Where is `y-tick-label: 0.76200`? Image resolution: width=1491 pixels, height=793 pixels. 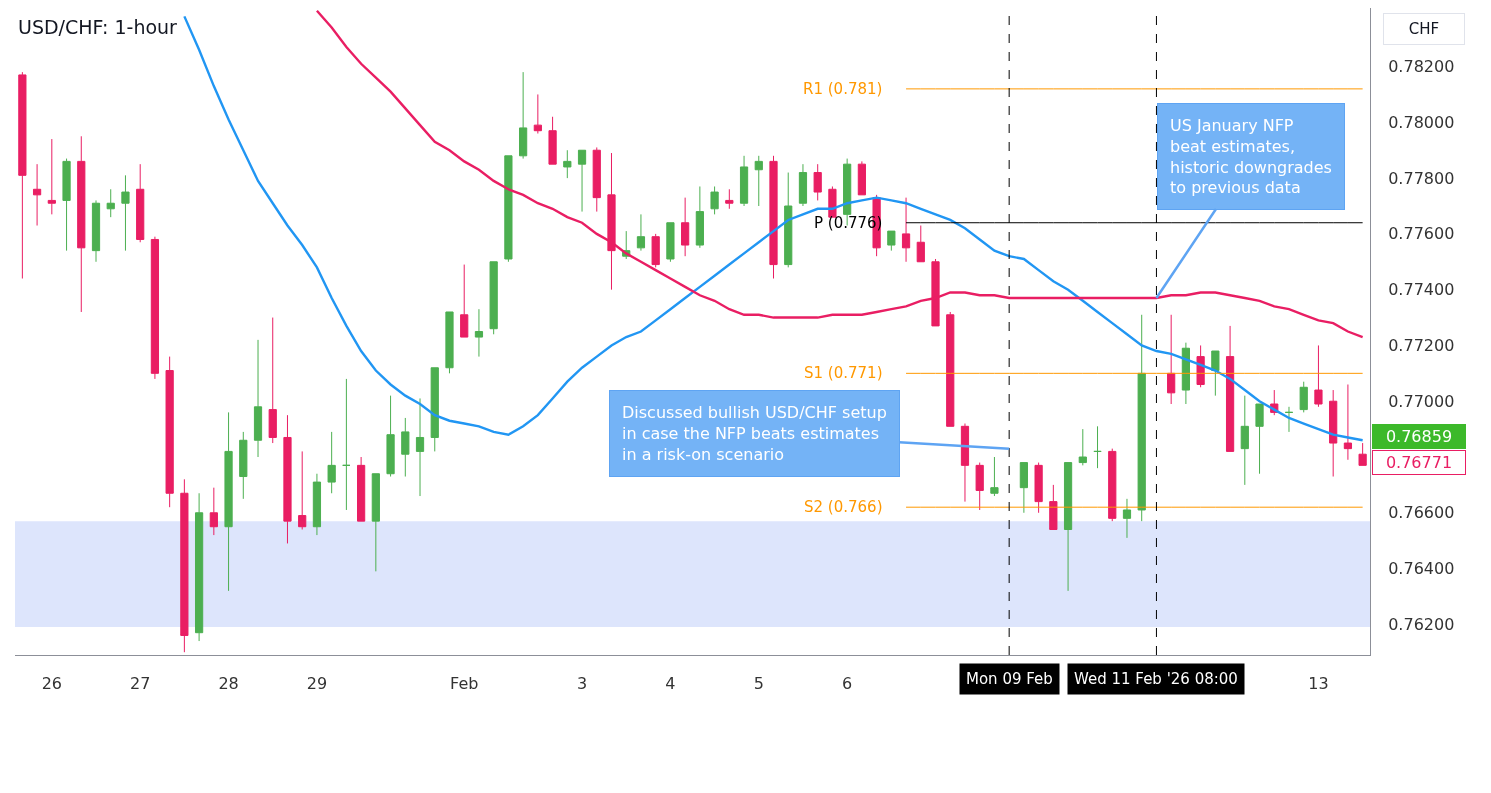
y-tick-label: 0.76200 is located at coordinates (1421, 624).